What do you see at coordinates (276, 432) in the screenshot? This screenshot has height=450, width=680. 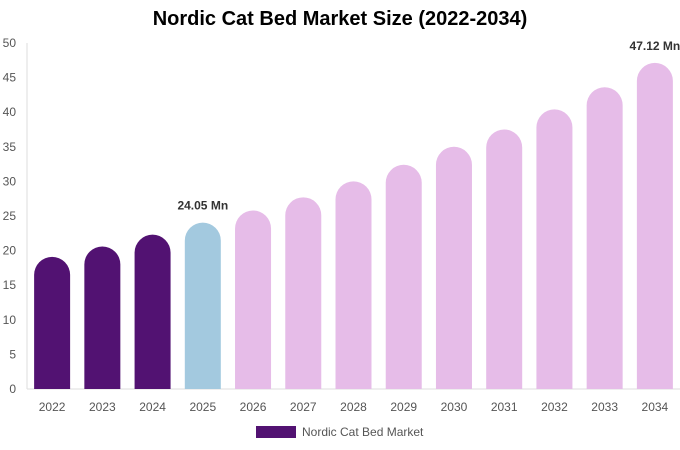 I see `legend-swatch` at bounding box center [276, 432].